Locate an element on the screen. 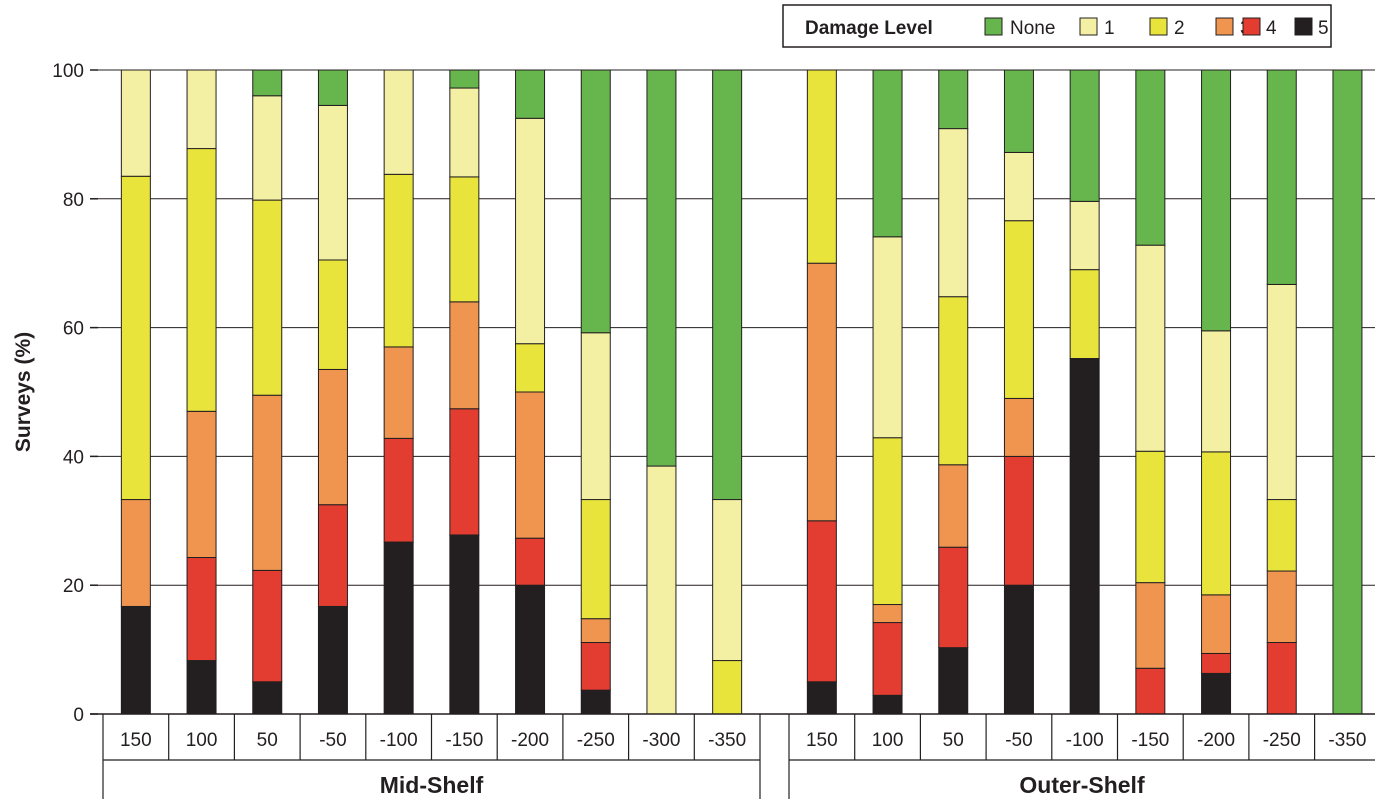 The height and width of the screenshot is (799, 1375). y-tick-label: 60 is located at coordinates (73, 329).